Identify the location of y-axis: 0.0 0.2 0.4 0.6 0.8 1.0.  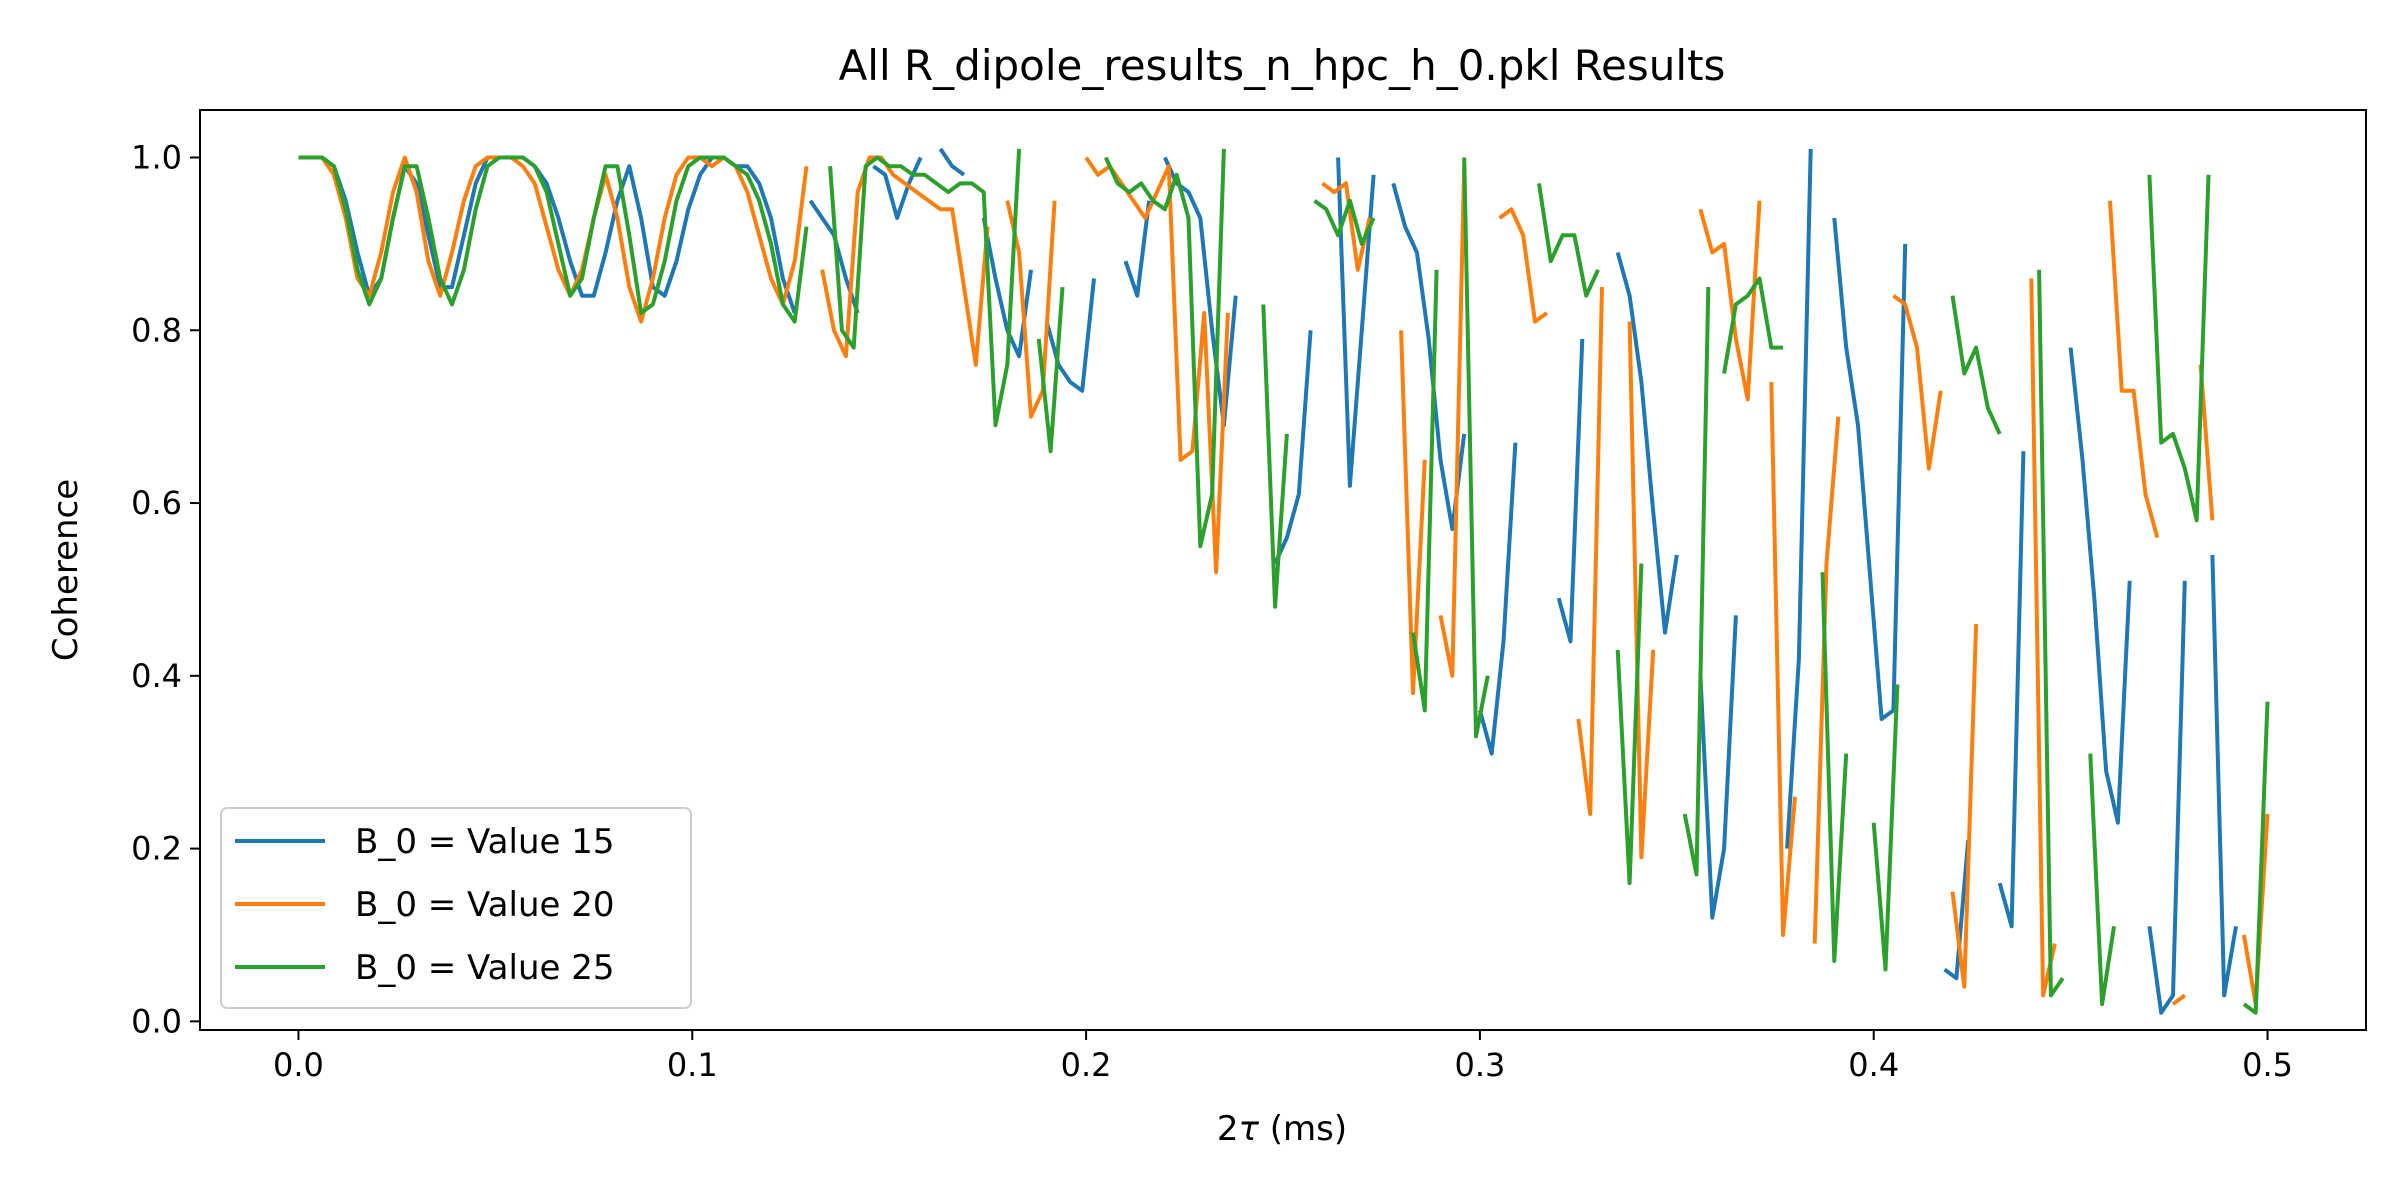
(165, 589).